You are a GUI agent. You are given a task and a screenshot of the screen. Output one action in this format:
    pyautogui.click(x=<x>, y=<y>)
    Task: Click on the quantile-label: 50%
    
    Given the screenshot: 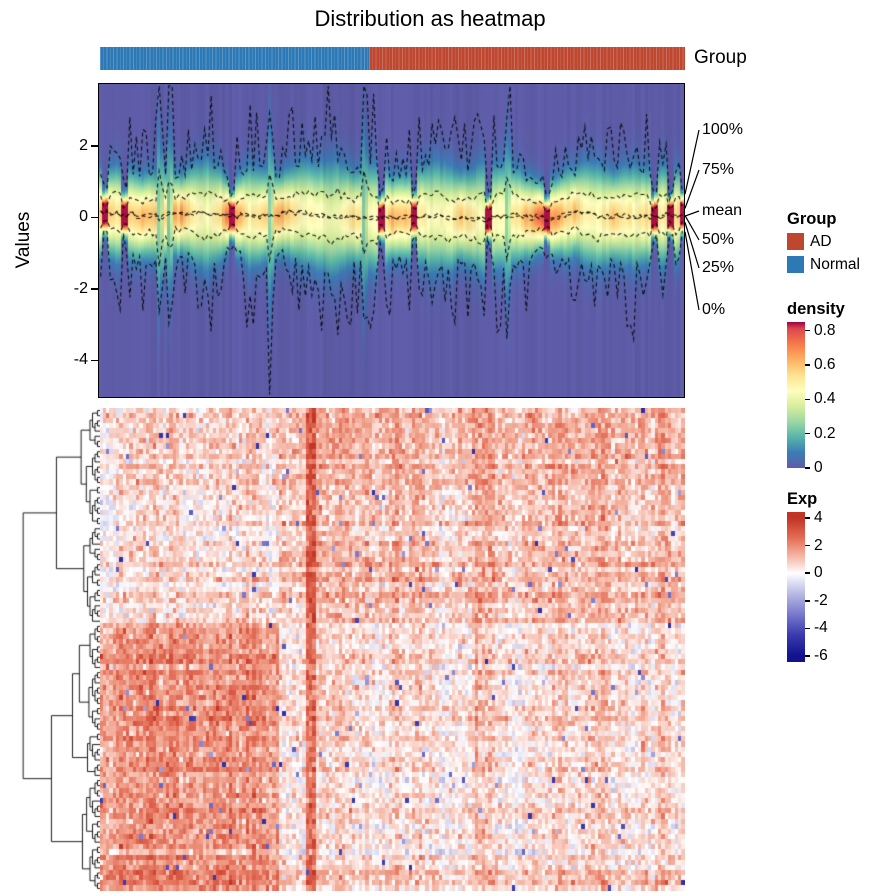 What is the action you would take?
    pyautogui.click(x=718, y=239)
    